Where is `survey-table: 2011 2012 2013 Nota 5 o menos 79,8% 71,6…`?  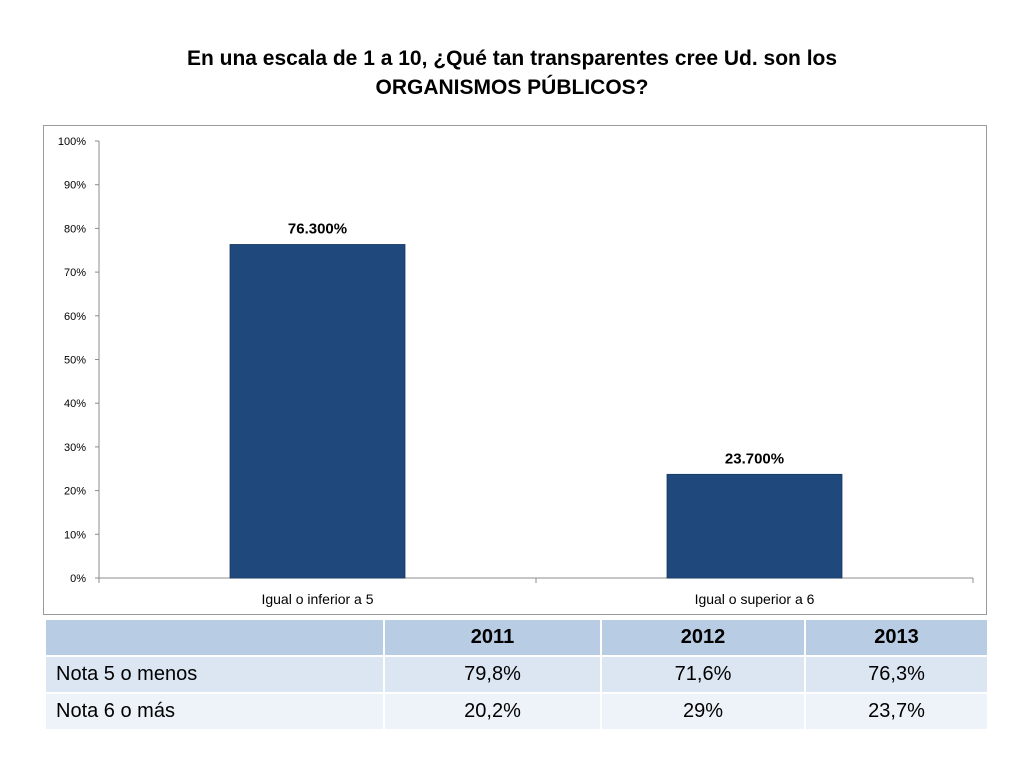 survey-table: 2011 2012 2013 Nota 5 o menos 79,8% 71,6… is located at coordinates (516, 674).